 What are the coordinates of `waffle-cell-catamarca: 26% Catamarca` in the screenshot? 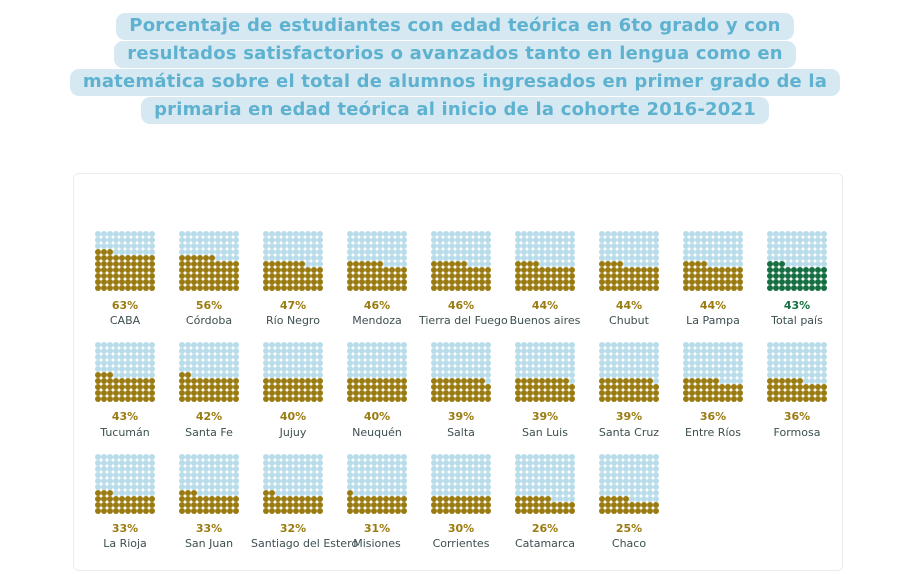 It's located at (545, 501).